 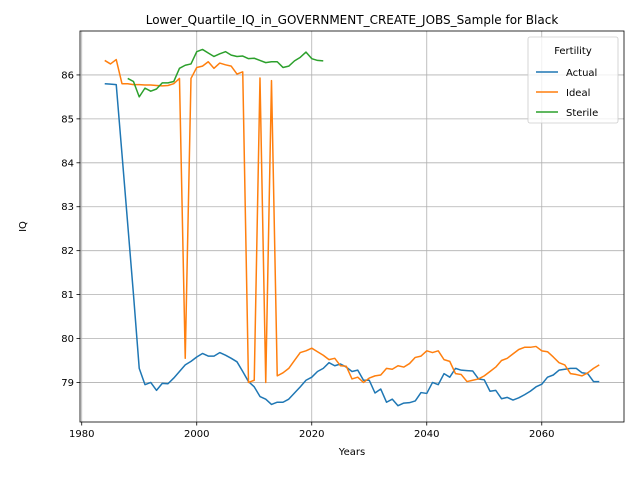 What do you see at coordinates (67, 119) in the screenshot?
I see `y-tick-label: 85` at bounding box center [67, 119].